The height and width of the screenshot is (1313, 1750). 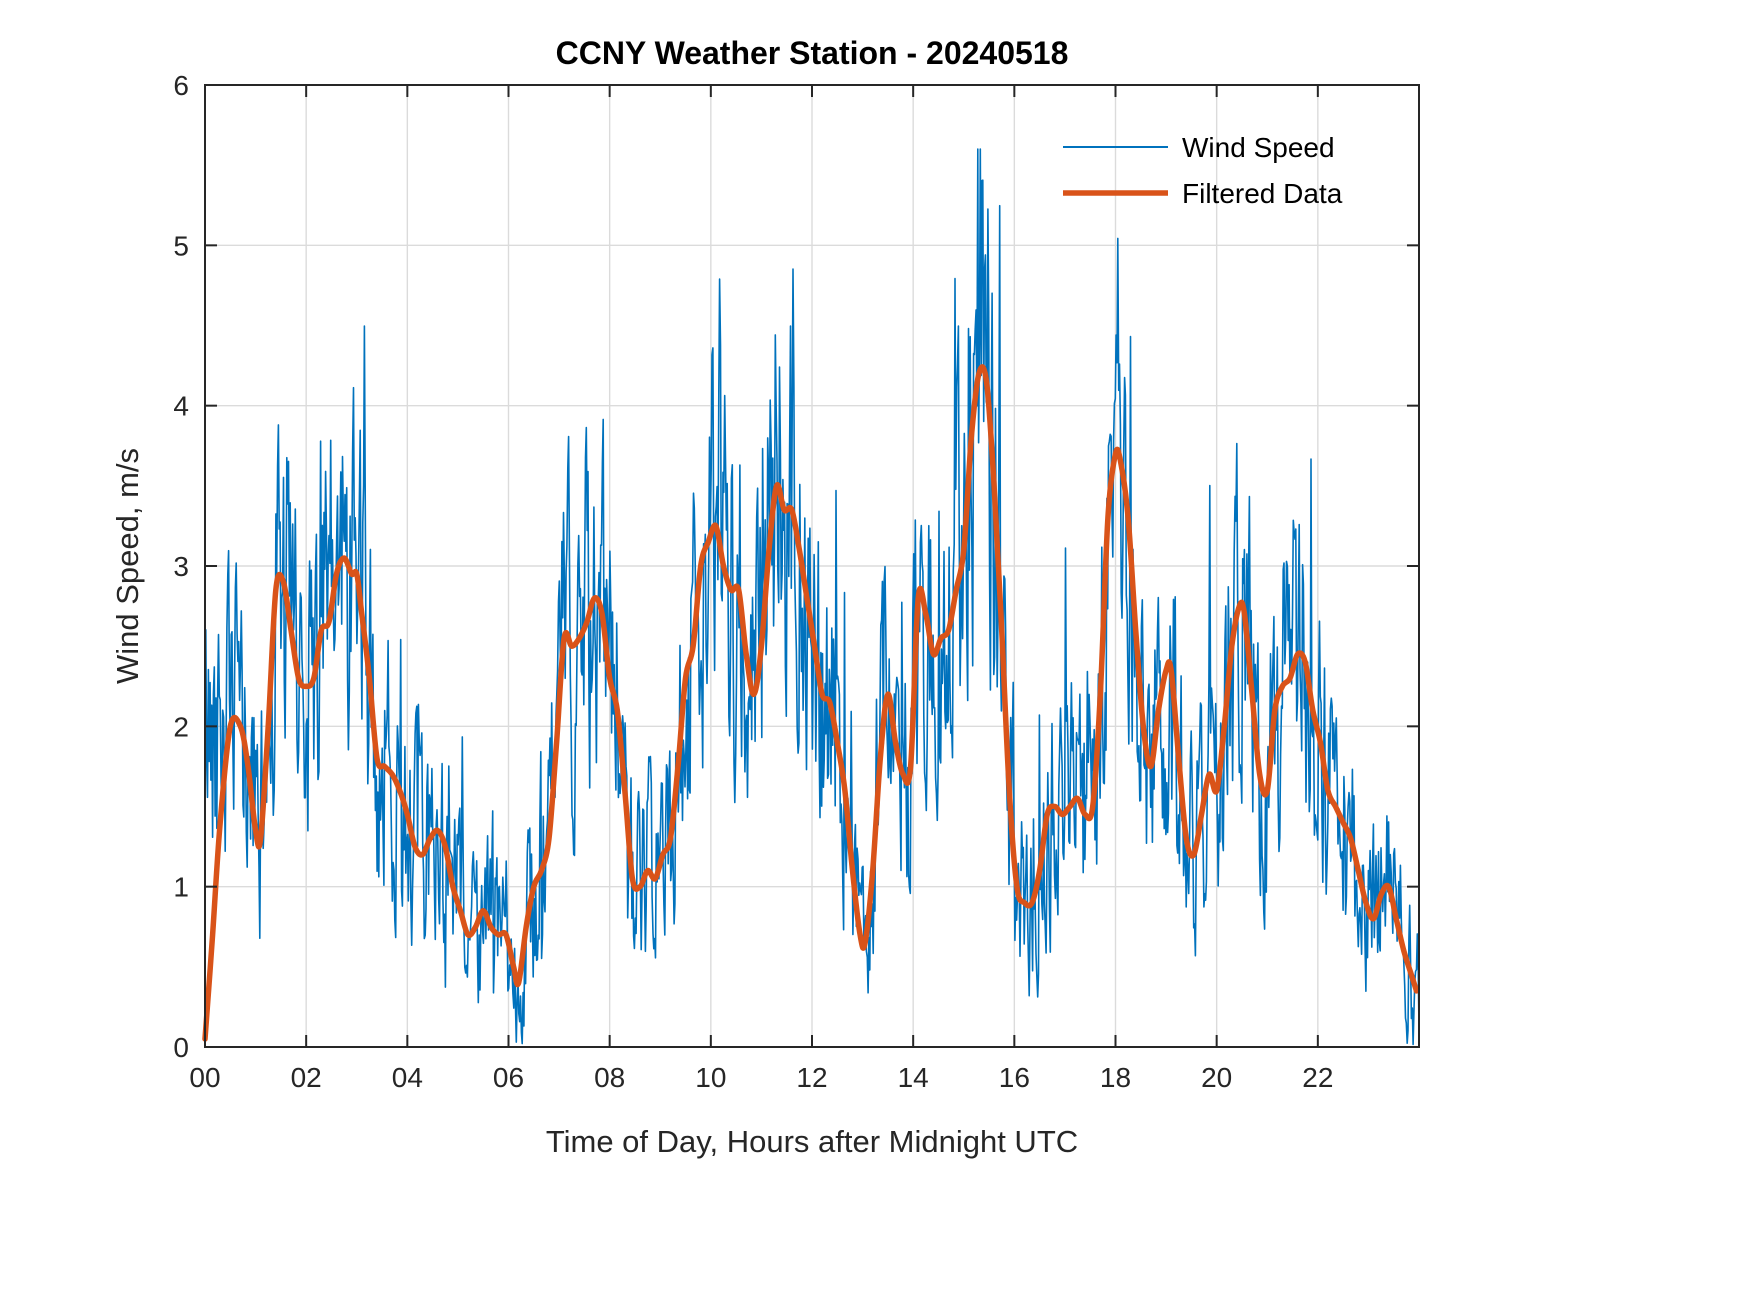 What do you see at coordinates (811, 1077) in the screenshot?
I see `x-tick-label: 12` at bounding box center [811, 1077].